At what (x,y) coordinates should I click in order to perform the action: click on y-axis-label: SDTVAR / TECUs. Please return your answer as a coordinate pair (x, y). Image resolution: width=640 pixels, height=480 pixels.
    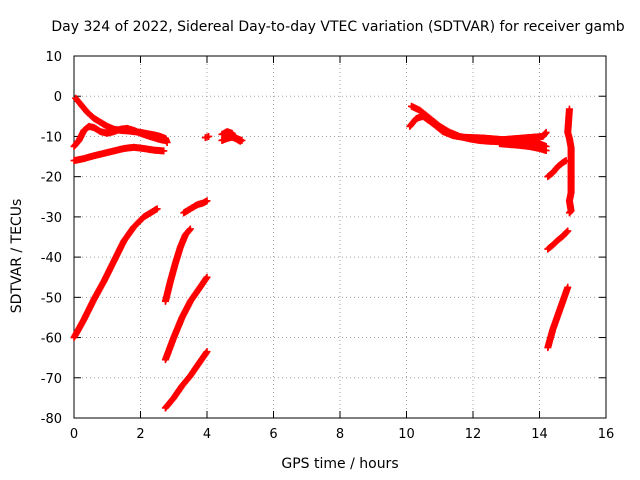
    Looking at the image, I should click on (17, 256).